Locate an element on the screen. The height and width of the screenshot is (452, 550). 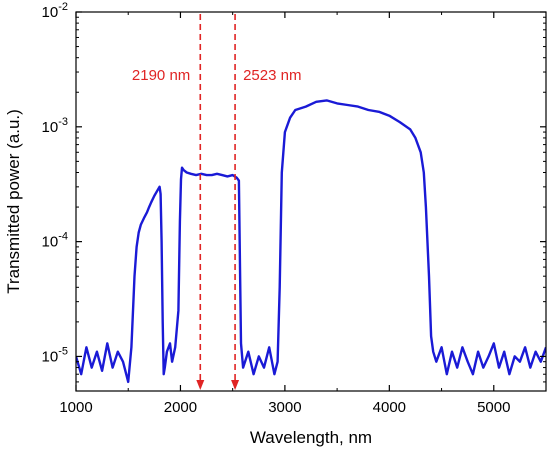
y-tick-label: 10⁻² is located at coordinates (55, 11).